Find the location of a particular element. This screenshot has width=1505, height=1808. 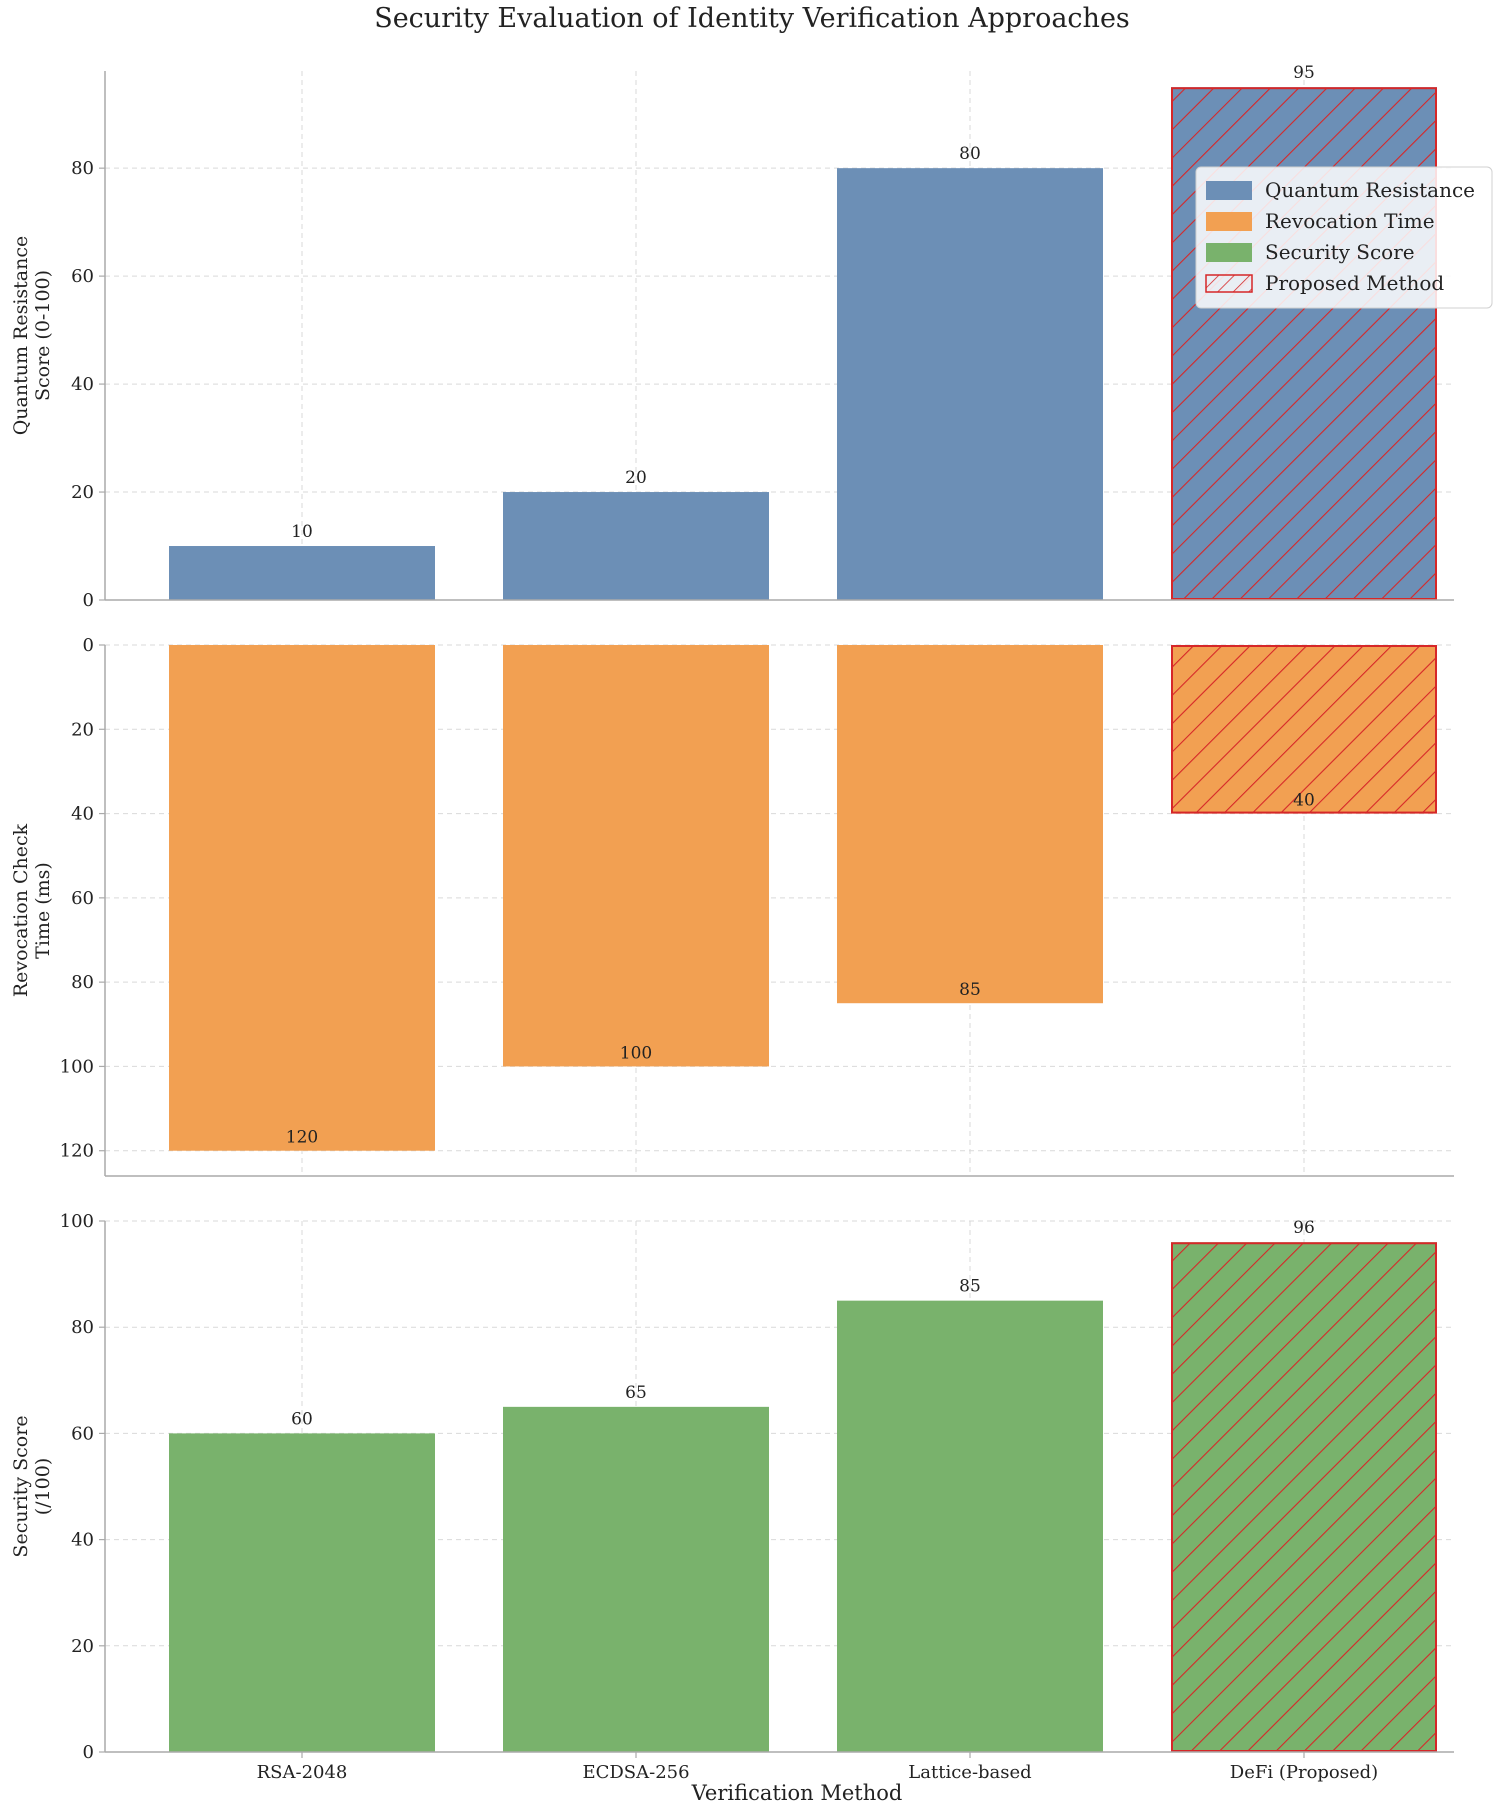

revocation-time-y-tick-label-120: 120 is located at coordinates (77, 1151).